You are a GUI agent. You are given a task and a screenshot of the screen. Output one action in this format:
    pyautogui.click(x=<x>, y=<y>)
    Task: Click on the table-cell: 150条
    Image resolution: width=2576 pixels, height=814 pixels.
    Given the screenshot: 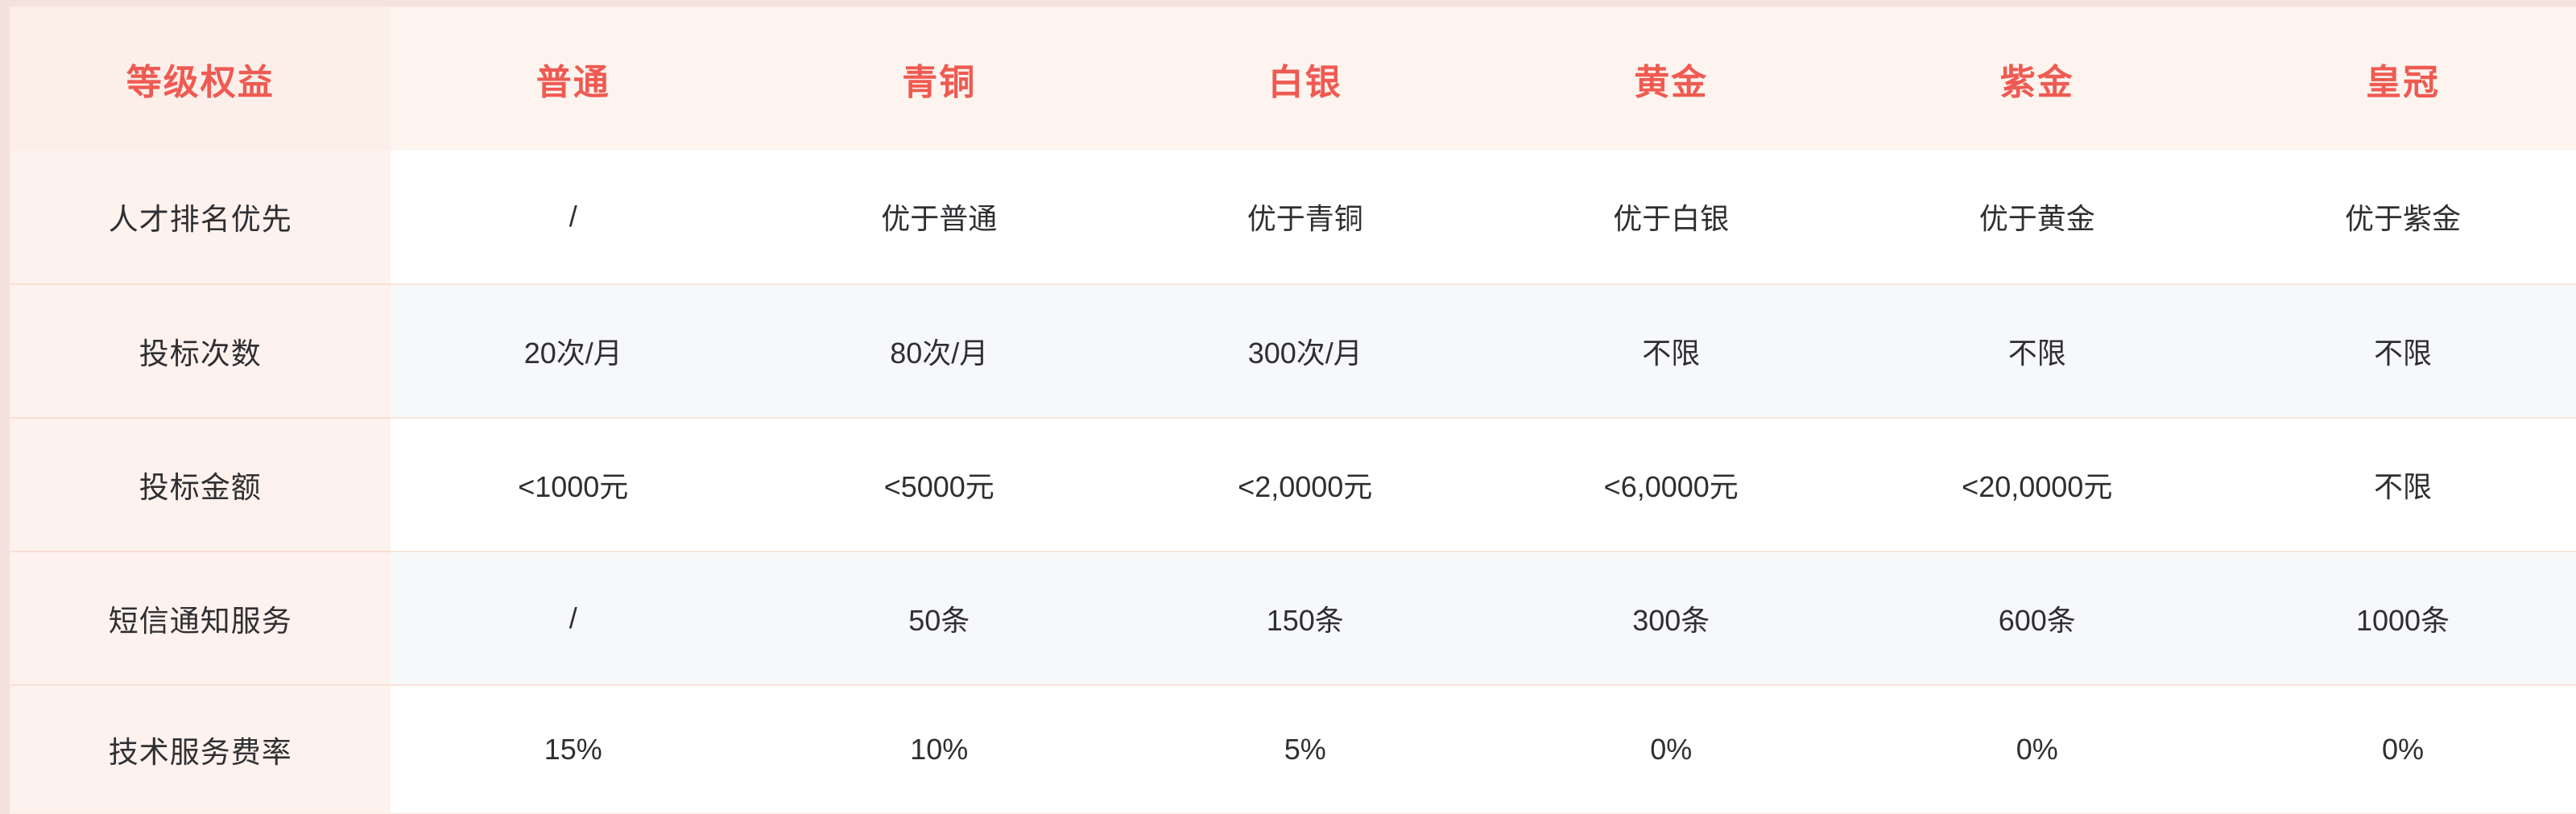 What is the action you would take?
    pyautogui.click(x=1305, y=618)
    